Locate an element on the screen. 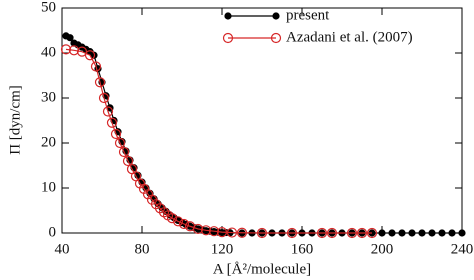 The image size is (474, 280). x-tick-label: 80 is located at coordinates (142, 249).